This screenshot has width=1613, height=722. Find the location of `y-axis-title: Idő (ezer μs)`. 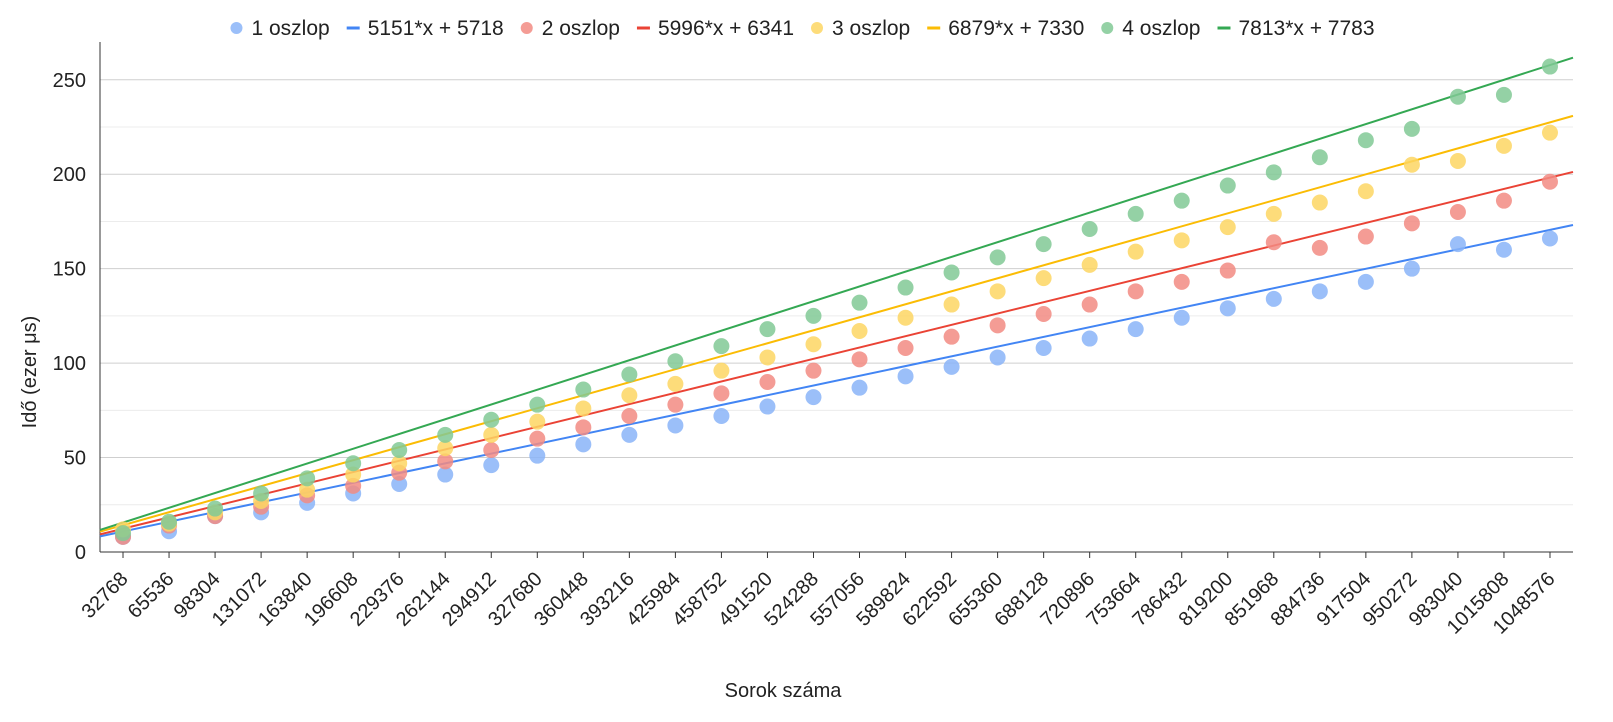

y-axis-title: Idő (ezer μs) is located at coordinates (30, 372).